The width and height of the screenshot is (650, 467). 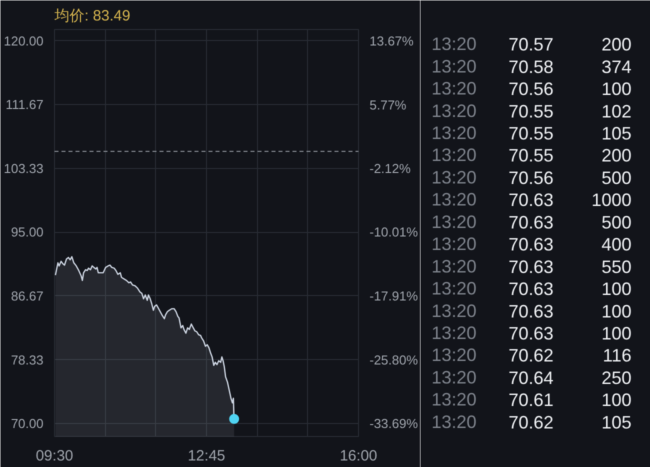 What do you see at coordinates (24, 40) in the screenshot?
I see `y-tick-label: 120.00` at bounding box center [24, 40].